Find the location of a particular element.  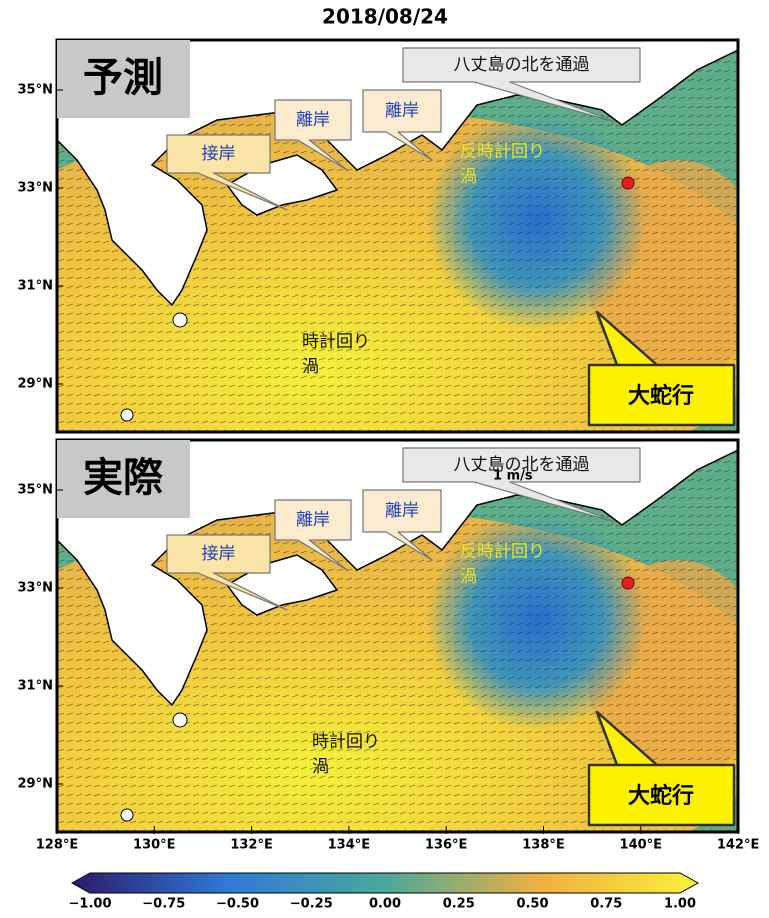

panel-label: 予測 is located at coordinates (123, 78).